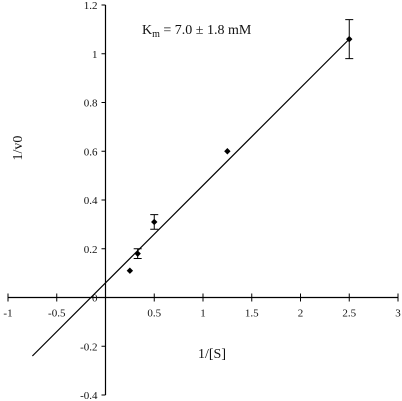  Describe the element at coordinates (349, 314) in the screenshot. I see `x-tick-label: 2.5` at that location.